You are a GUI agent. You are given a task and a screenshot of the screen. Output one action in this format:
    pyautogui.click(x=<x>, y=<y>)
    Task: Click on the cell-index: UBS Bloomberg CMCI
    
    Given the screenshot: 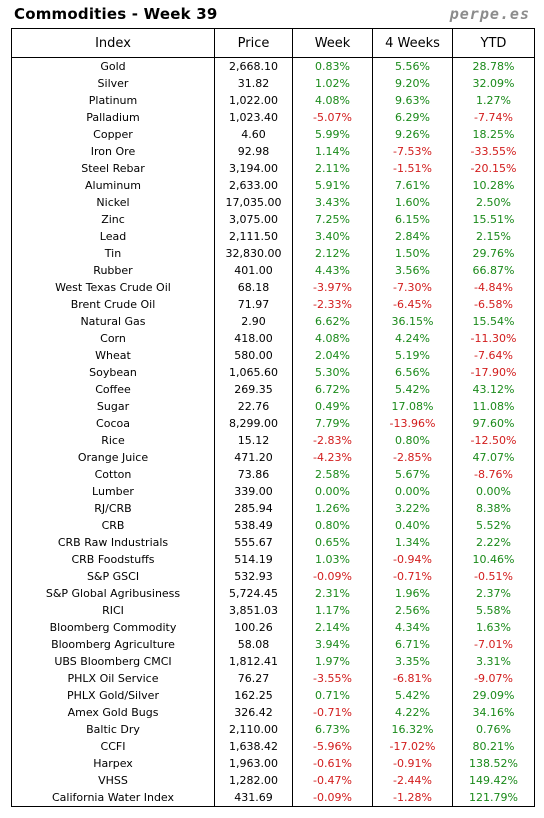 What is the action you would take?
    pyautogui.click(x=113, y=661)
    